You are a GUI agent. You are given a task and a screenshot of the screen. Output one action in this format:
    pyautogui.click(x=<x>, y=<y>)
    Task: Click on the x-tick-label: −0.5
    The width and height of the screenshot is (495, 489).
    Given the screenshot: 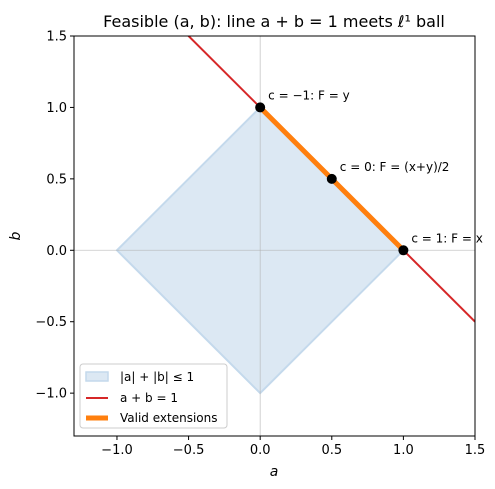 What is the action you would take?
    pyautogui.click(x=189, y=450)
    